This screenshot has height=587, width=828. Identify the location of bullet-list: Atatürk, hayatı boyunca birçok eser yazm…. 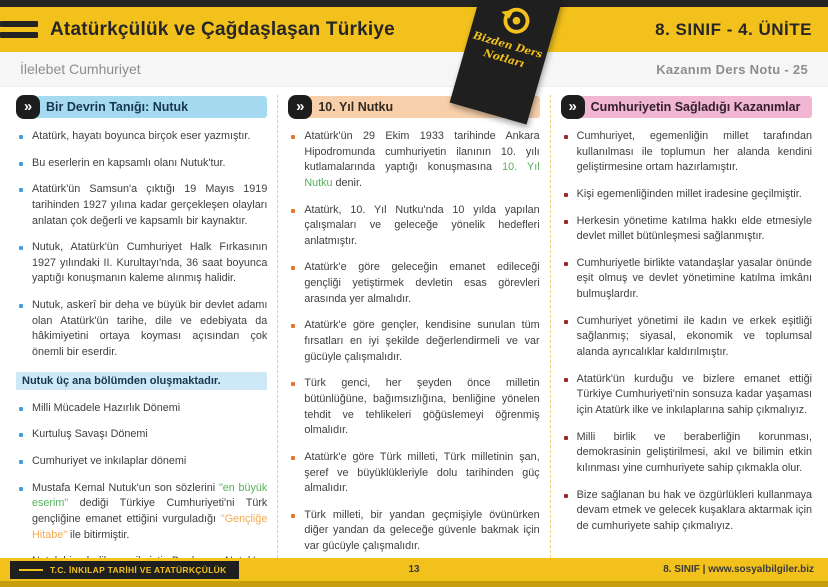
(141, 245).